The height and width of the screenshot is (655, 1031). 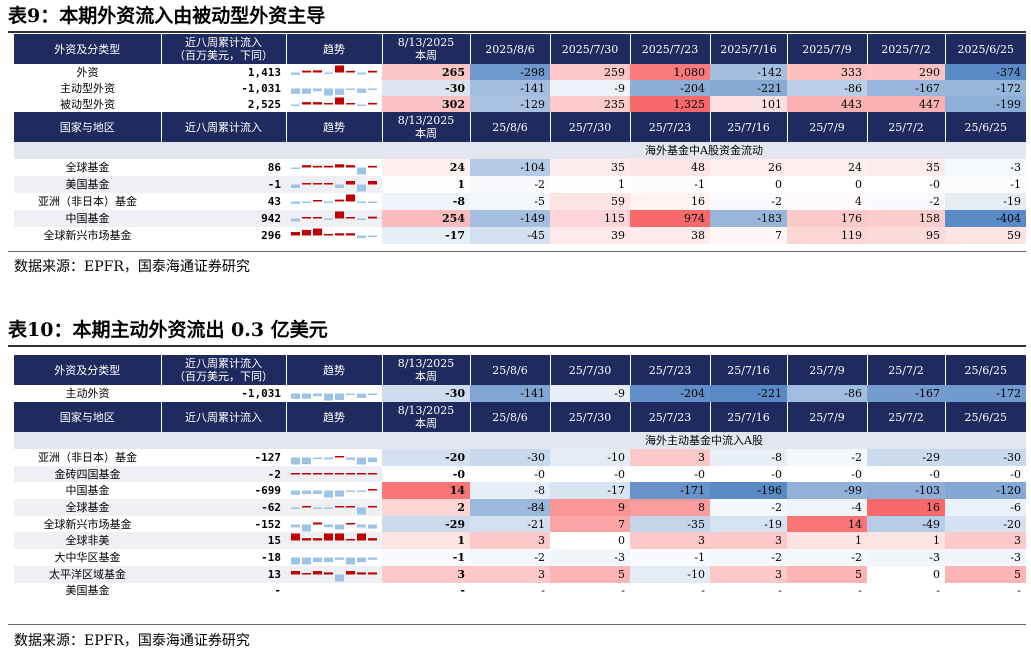 What do you see at coordinates (827, 218) in the screenshot?
I see `weekly-value-cell: 176` at bounding box center [827, 218].